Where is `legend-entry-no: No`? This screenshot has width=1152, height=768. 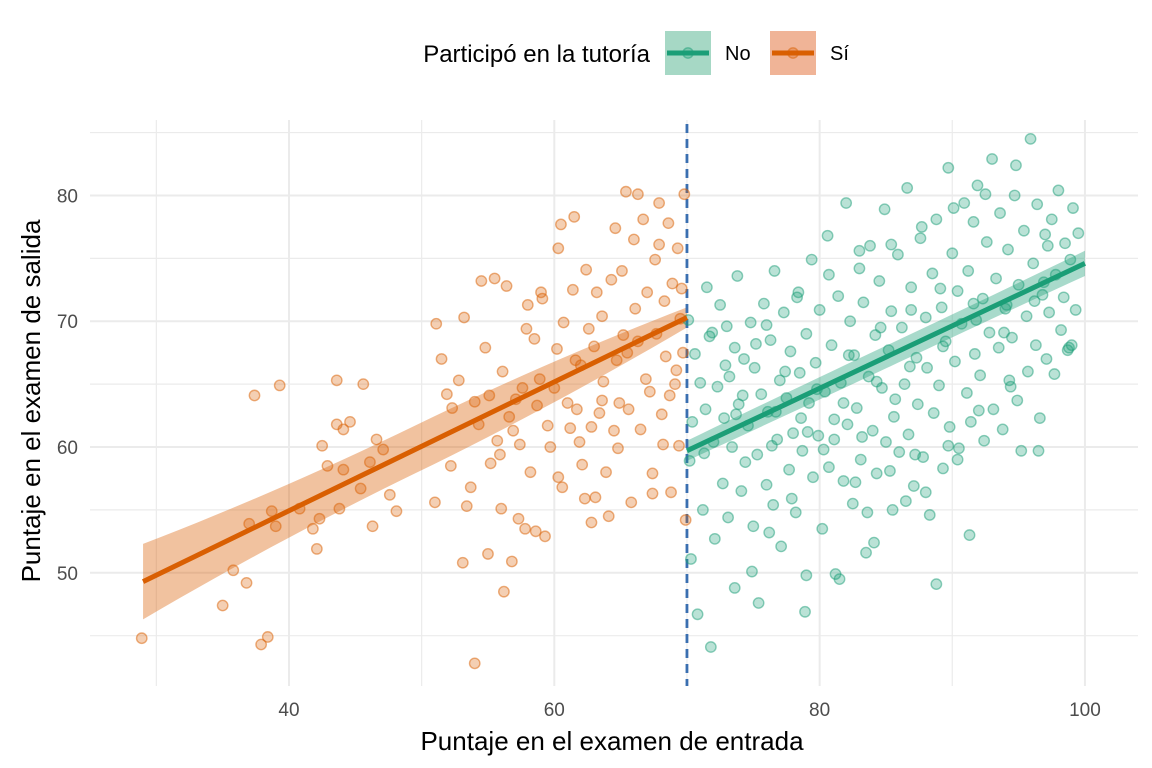 legend-entry-no: No is located at coordinates (708, 53).